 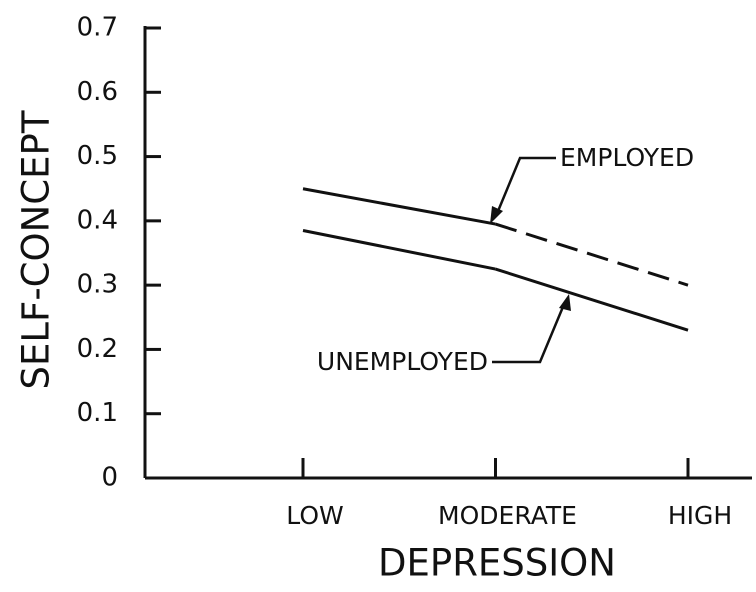 What do you see at coordinates (97, 413) in the screenshot?
I see `y-tick-label: 0.1` at bounding box center [97, 413].